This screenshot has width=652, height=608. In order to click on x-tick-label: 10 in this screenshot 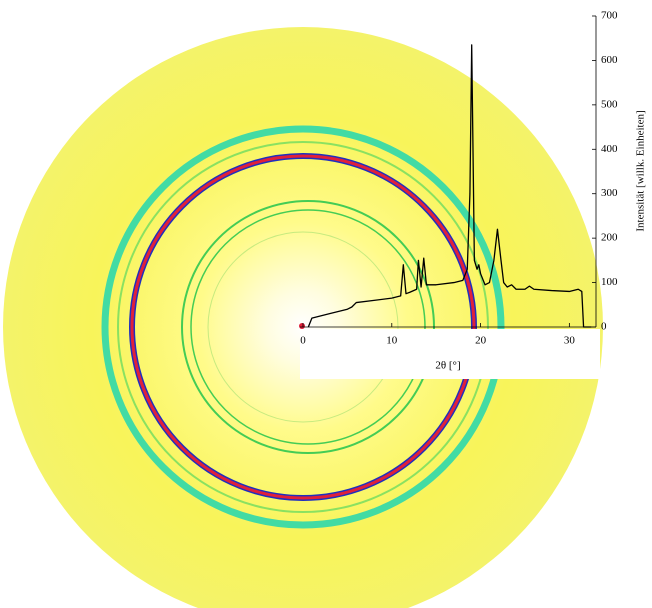, I will do `click(392, 341)`.